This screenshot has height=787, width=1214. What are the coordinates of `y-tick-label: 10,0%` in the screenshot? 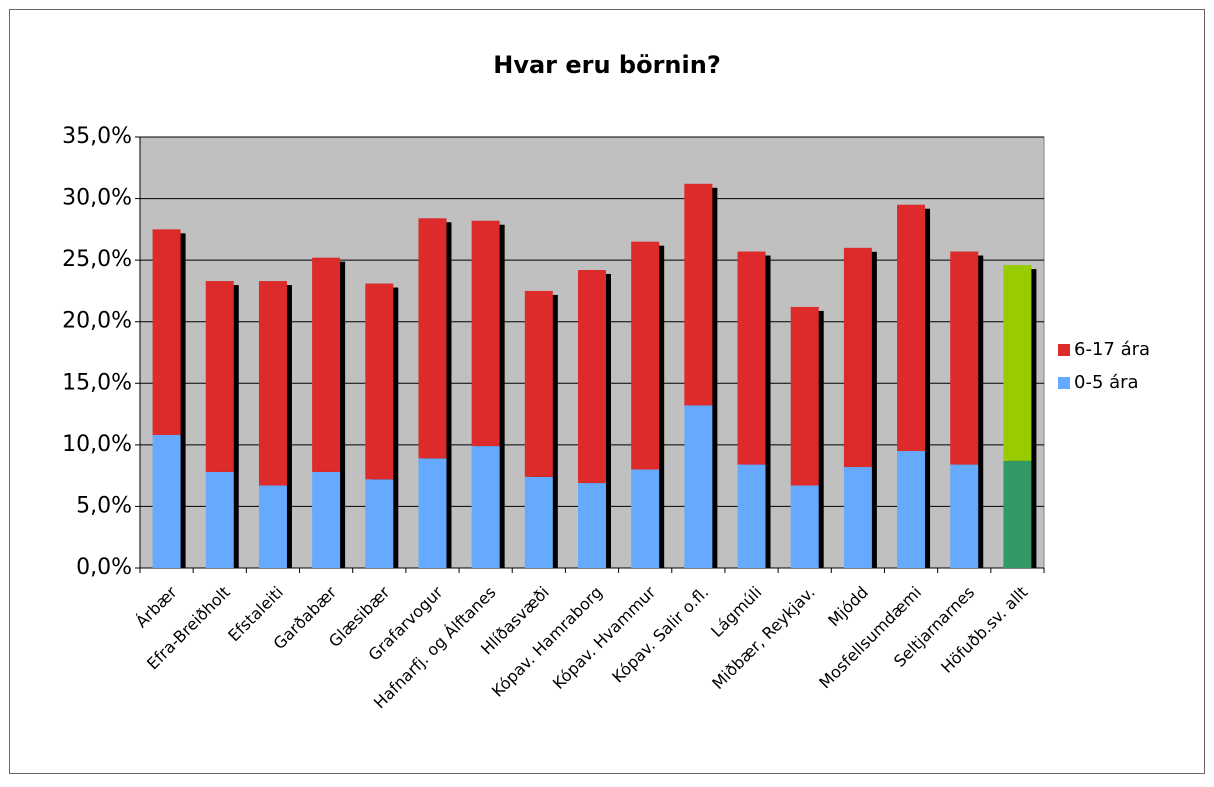 It's located at (97, 444).